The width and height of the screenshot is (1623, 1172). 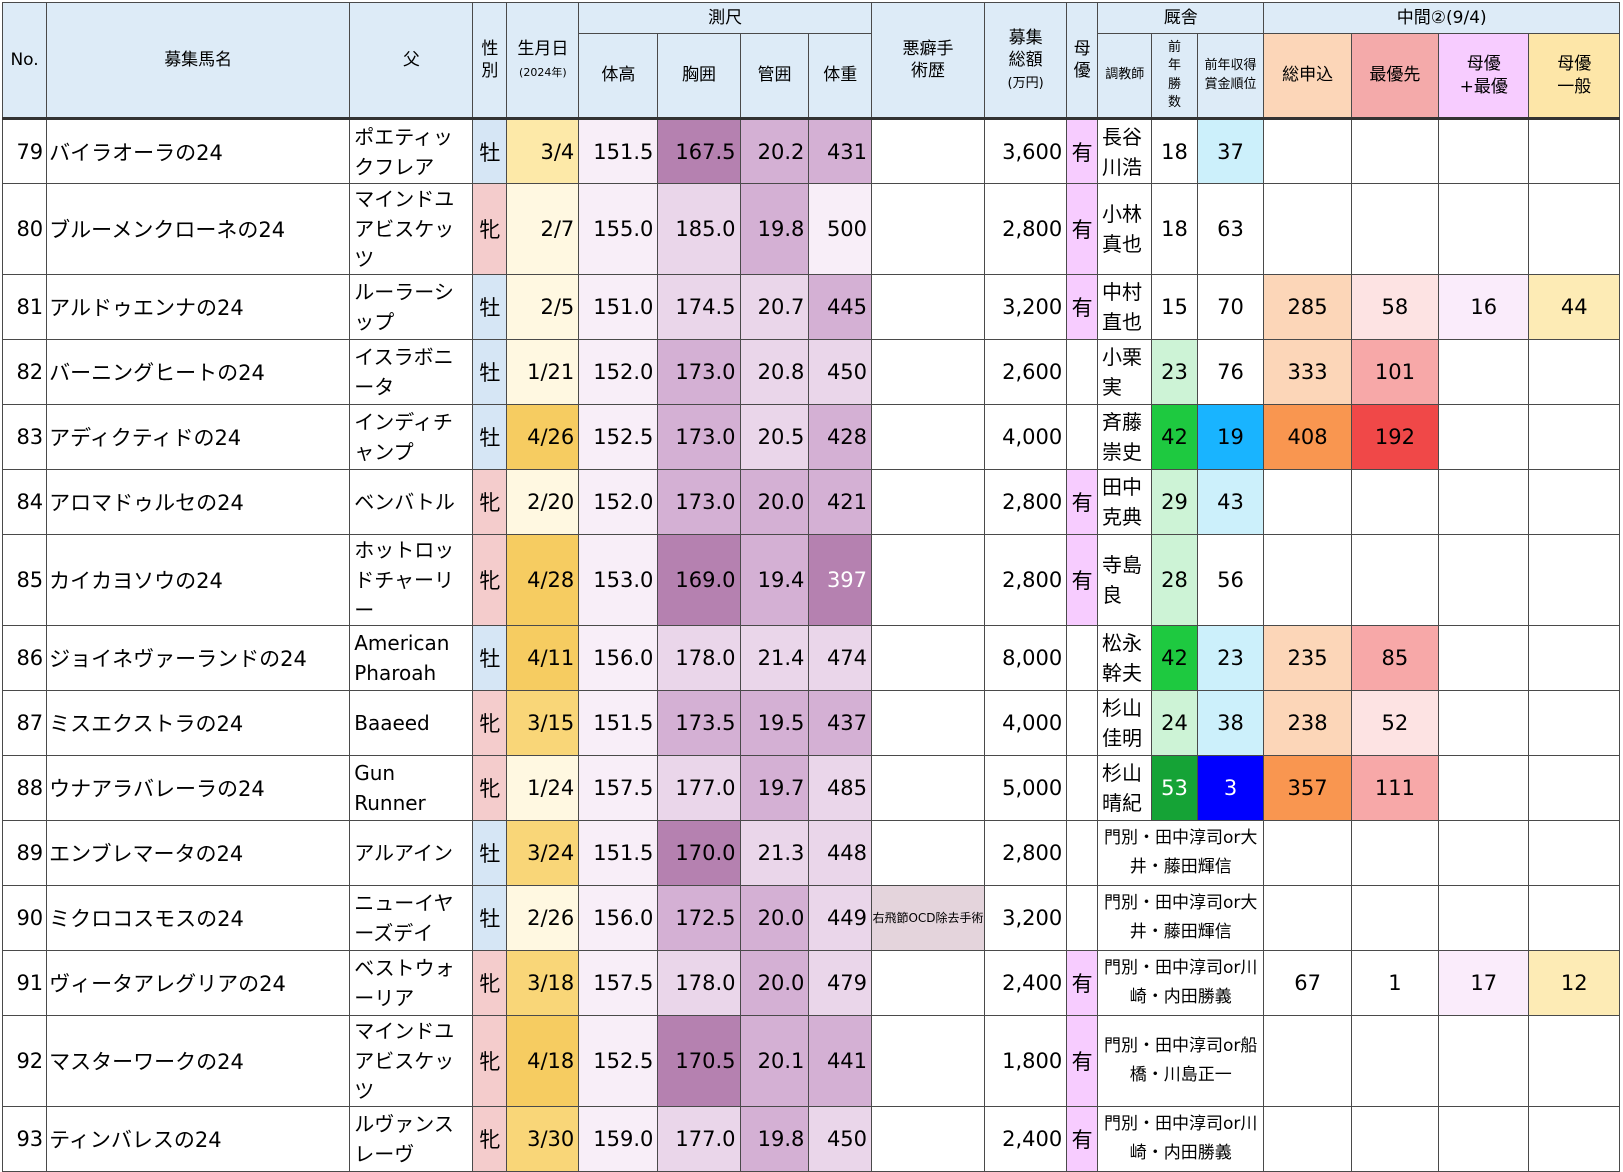 What do you see at coordinates (411, 983) in the screenshot?
I see `sire-name: ベストウォーリア` at bounding box center [411, 983].